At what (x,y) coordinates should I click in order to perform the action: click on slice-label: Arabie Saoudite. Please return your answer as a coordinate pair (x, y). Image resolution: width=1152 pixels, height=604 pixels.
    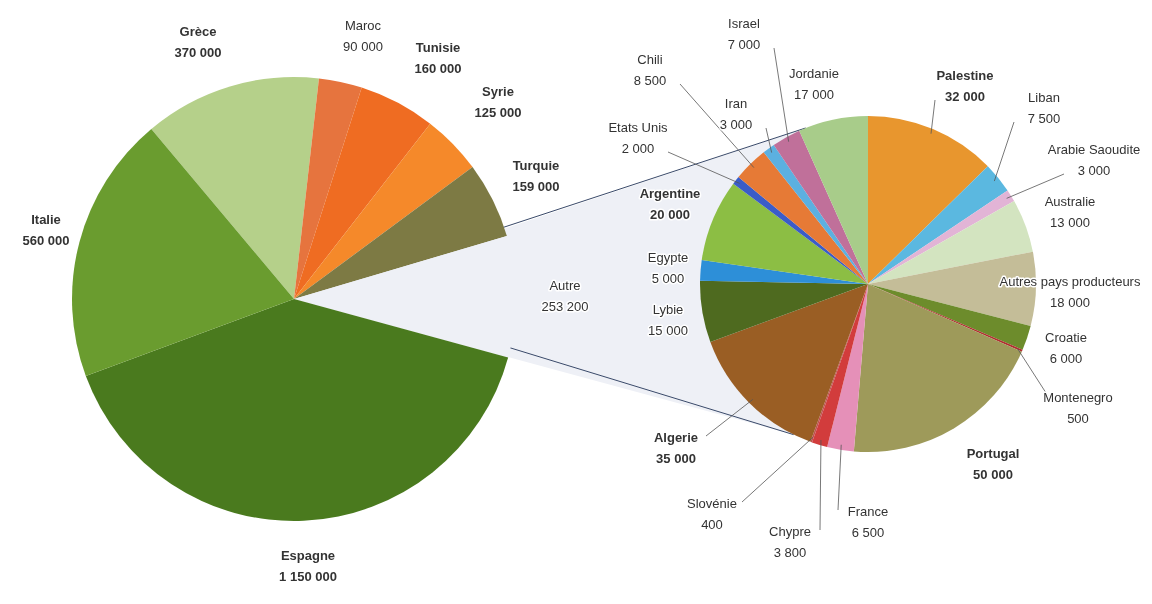
    Looking at the image, I should click on (1094, 149).